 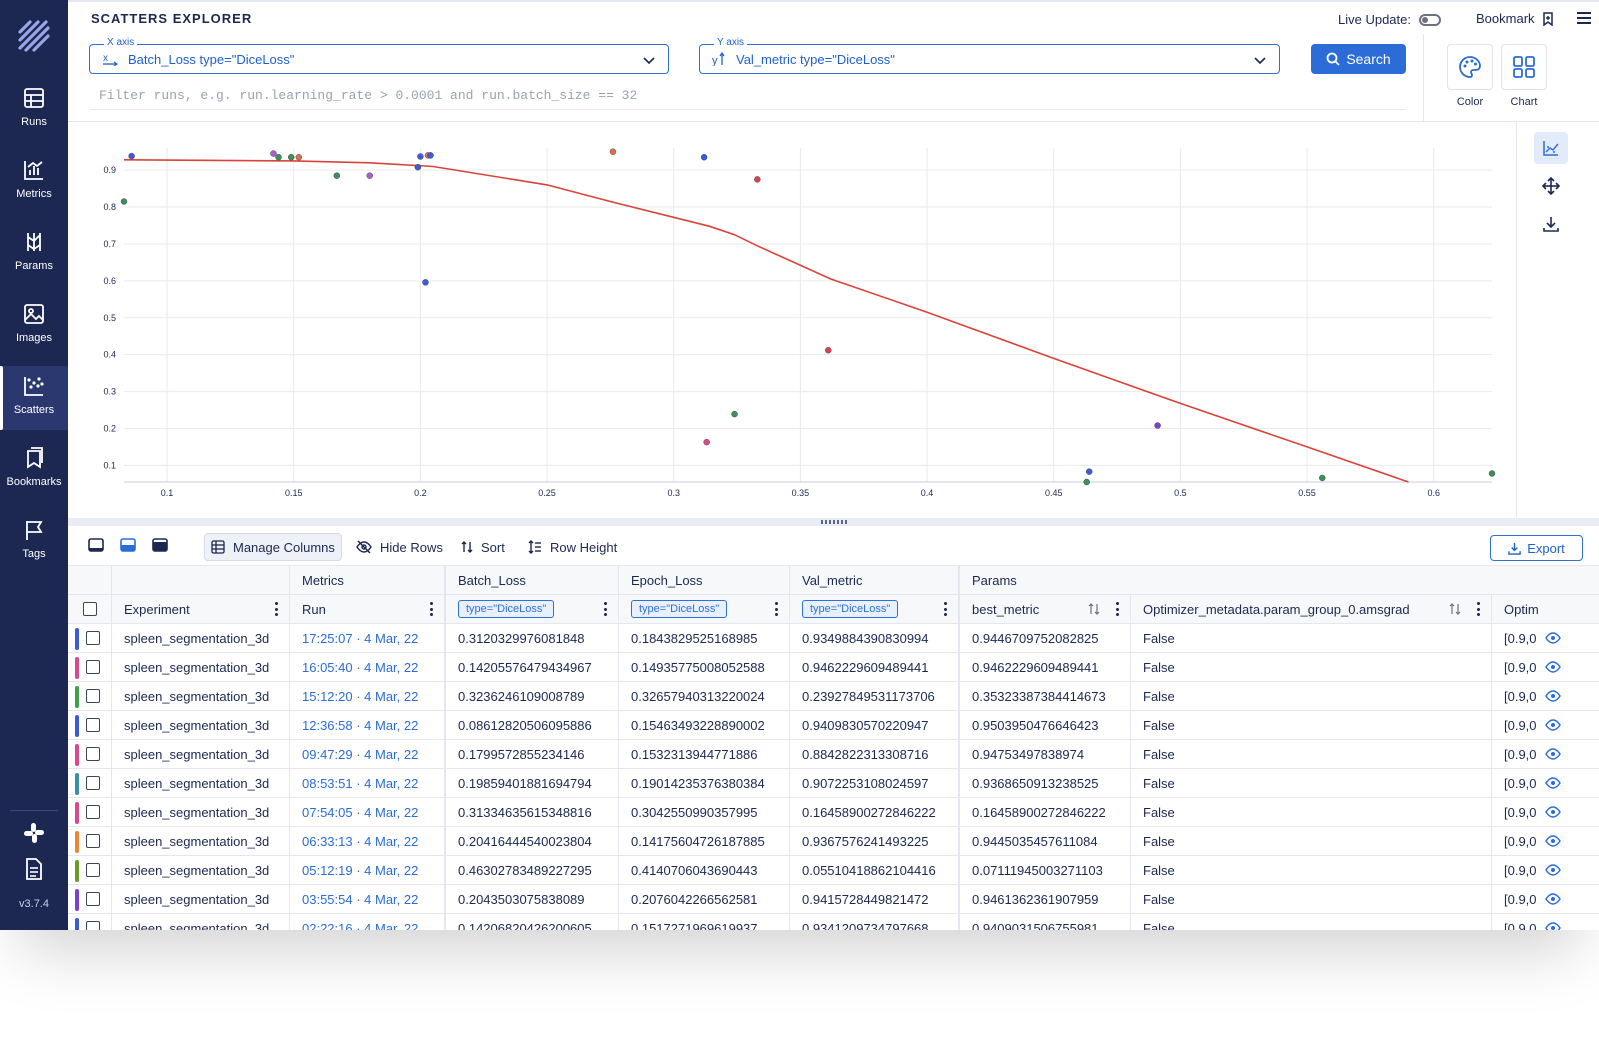 I want to click on table-half-icon, so click(x=128, y=545).